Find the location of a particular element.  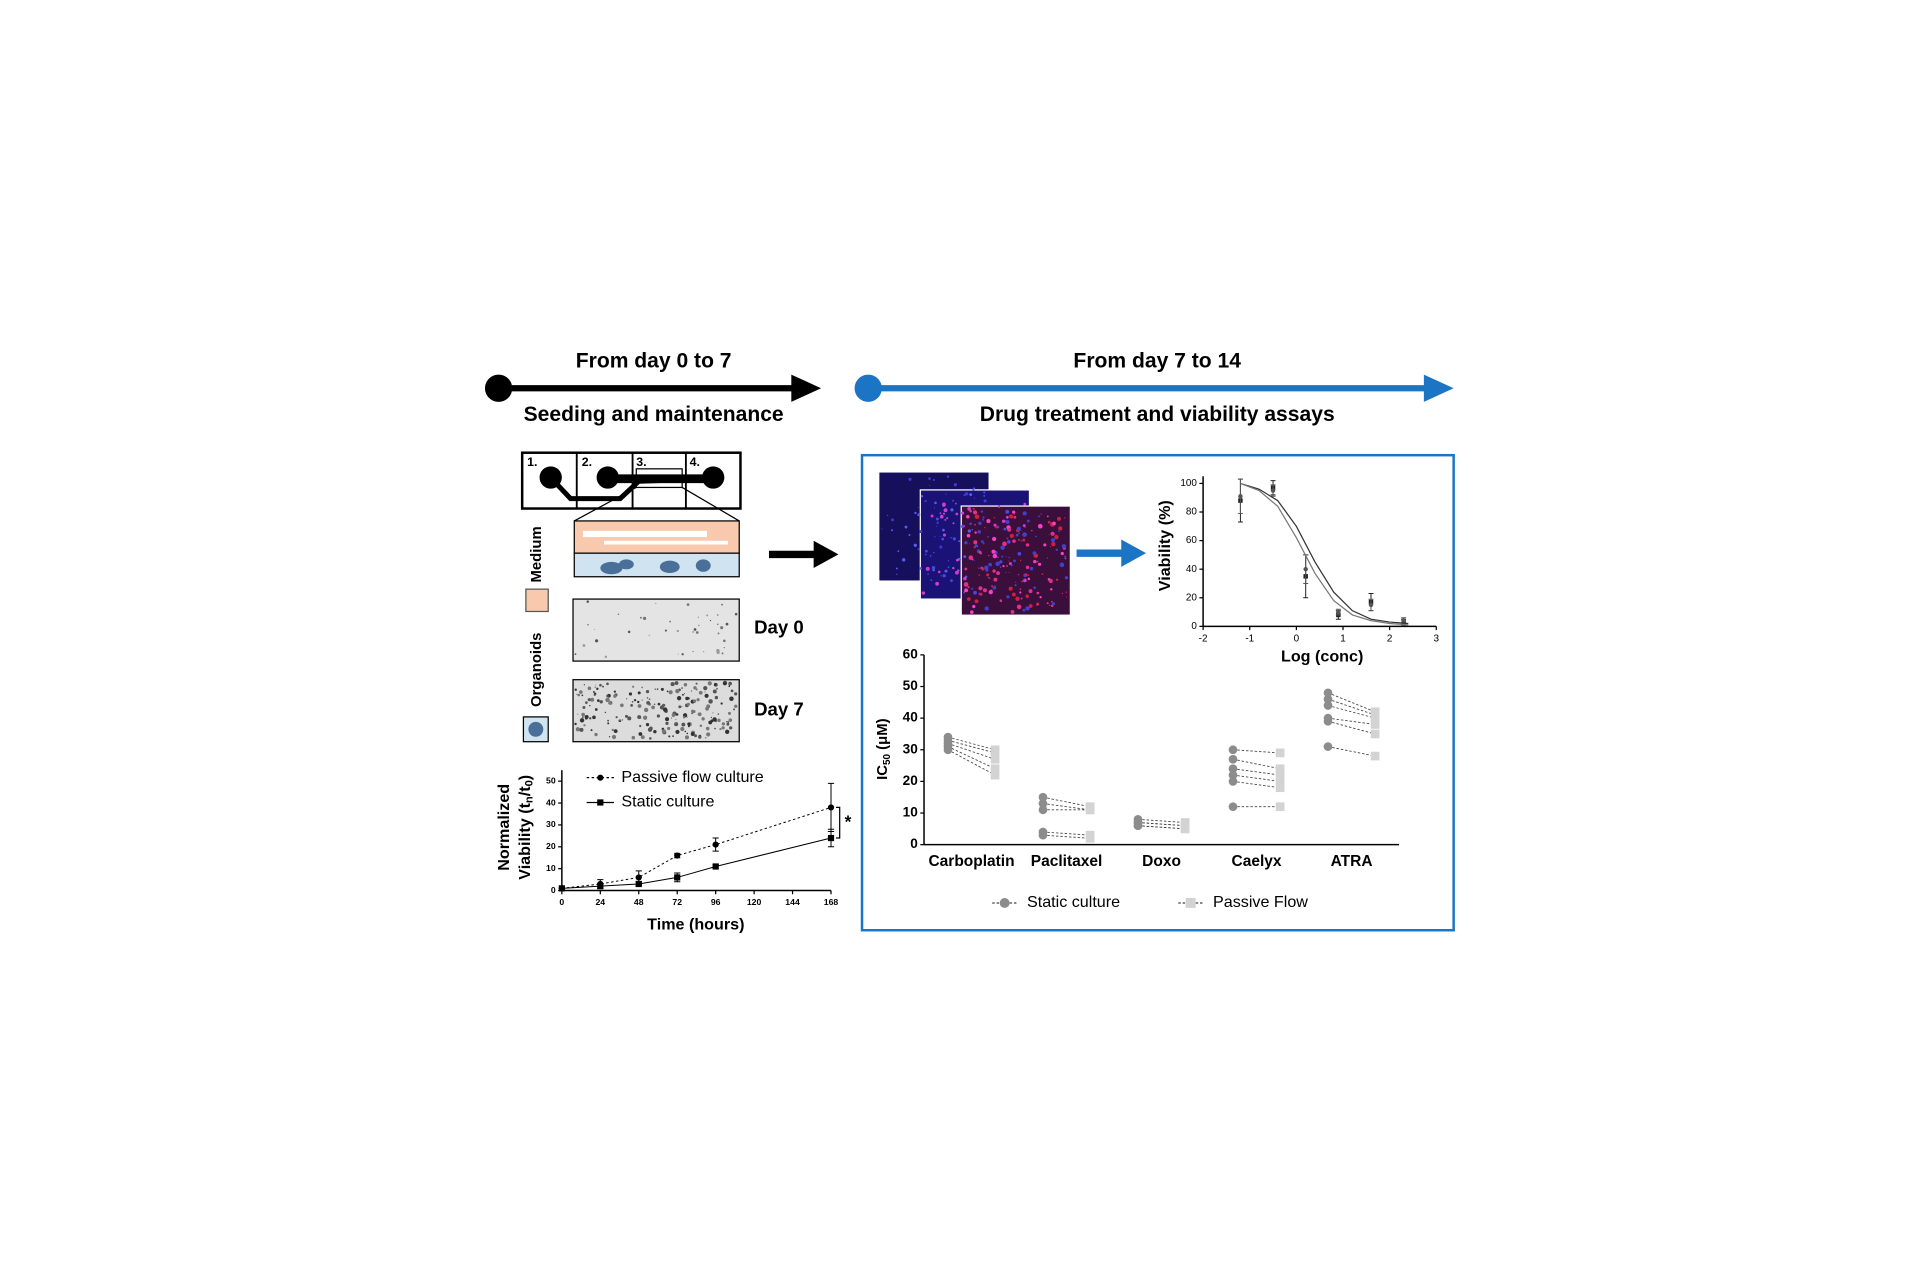

y-axis-label-sub: n is located at coordinates (530, 799).